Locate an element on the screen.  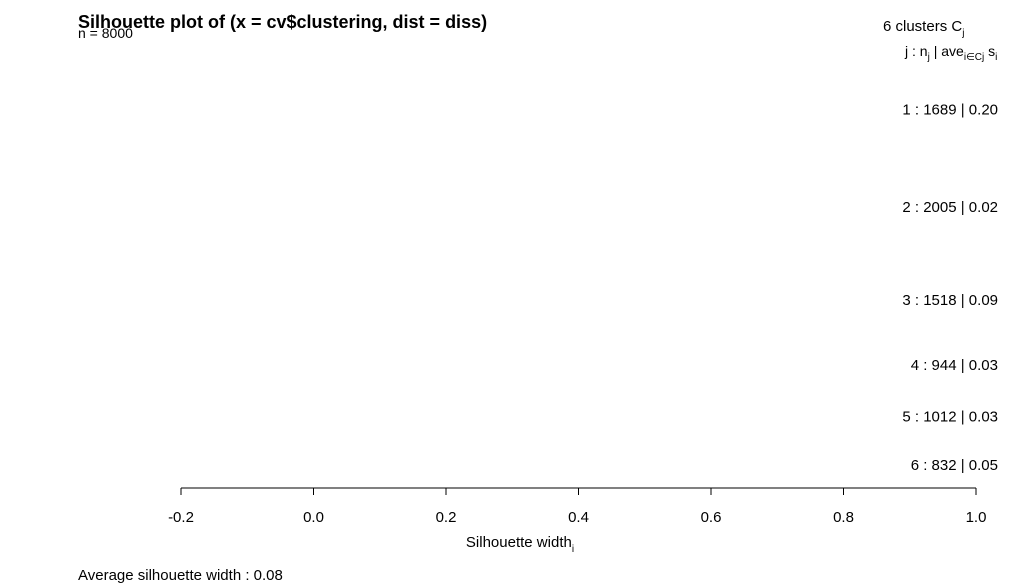
columns-header-ave: | ave is located at coordinates (947, 51).